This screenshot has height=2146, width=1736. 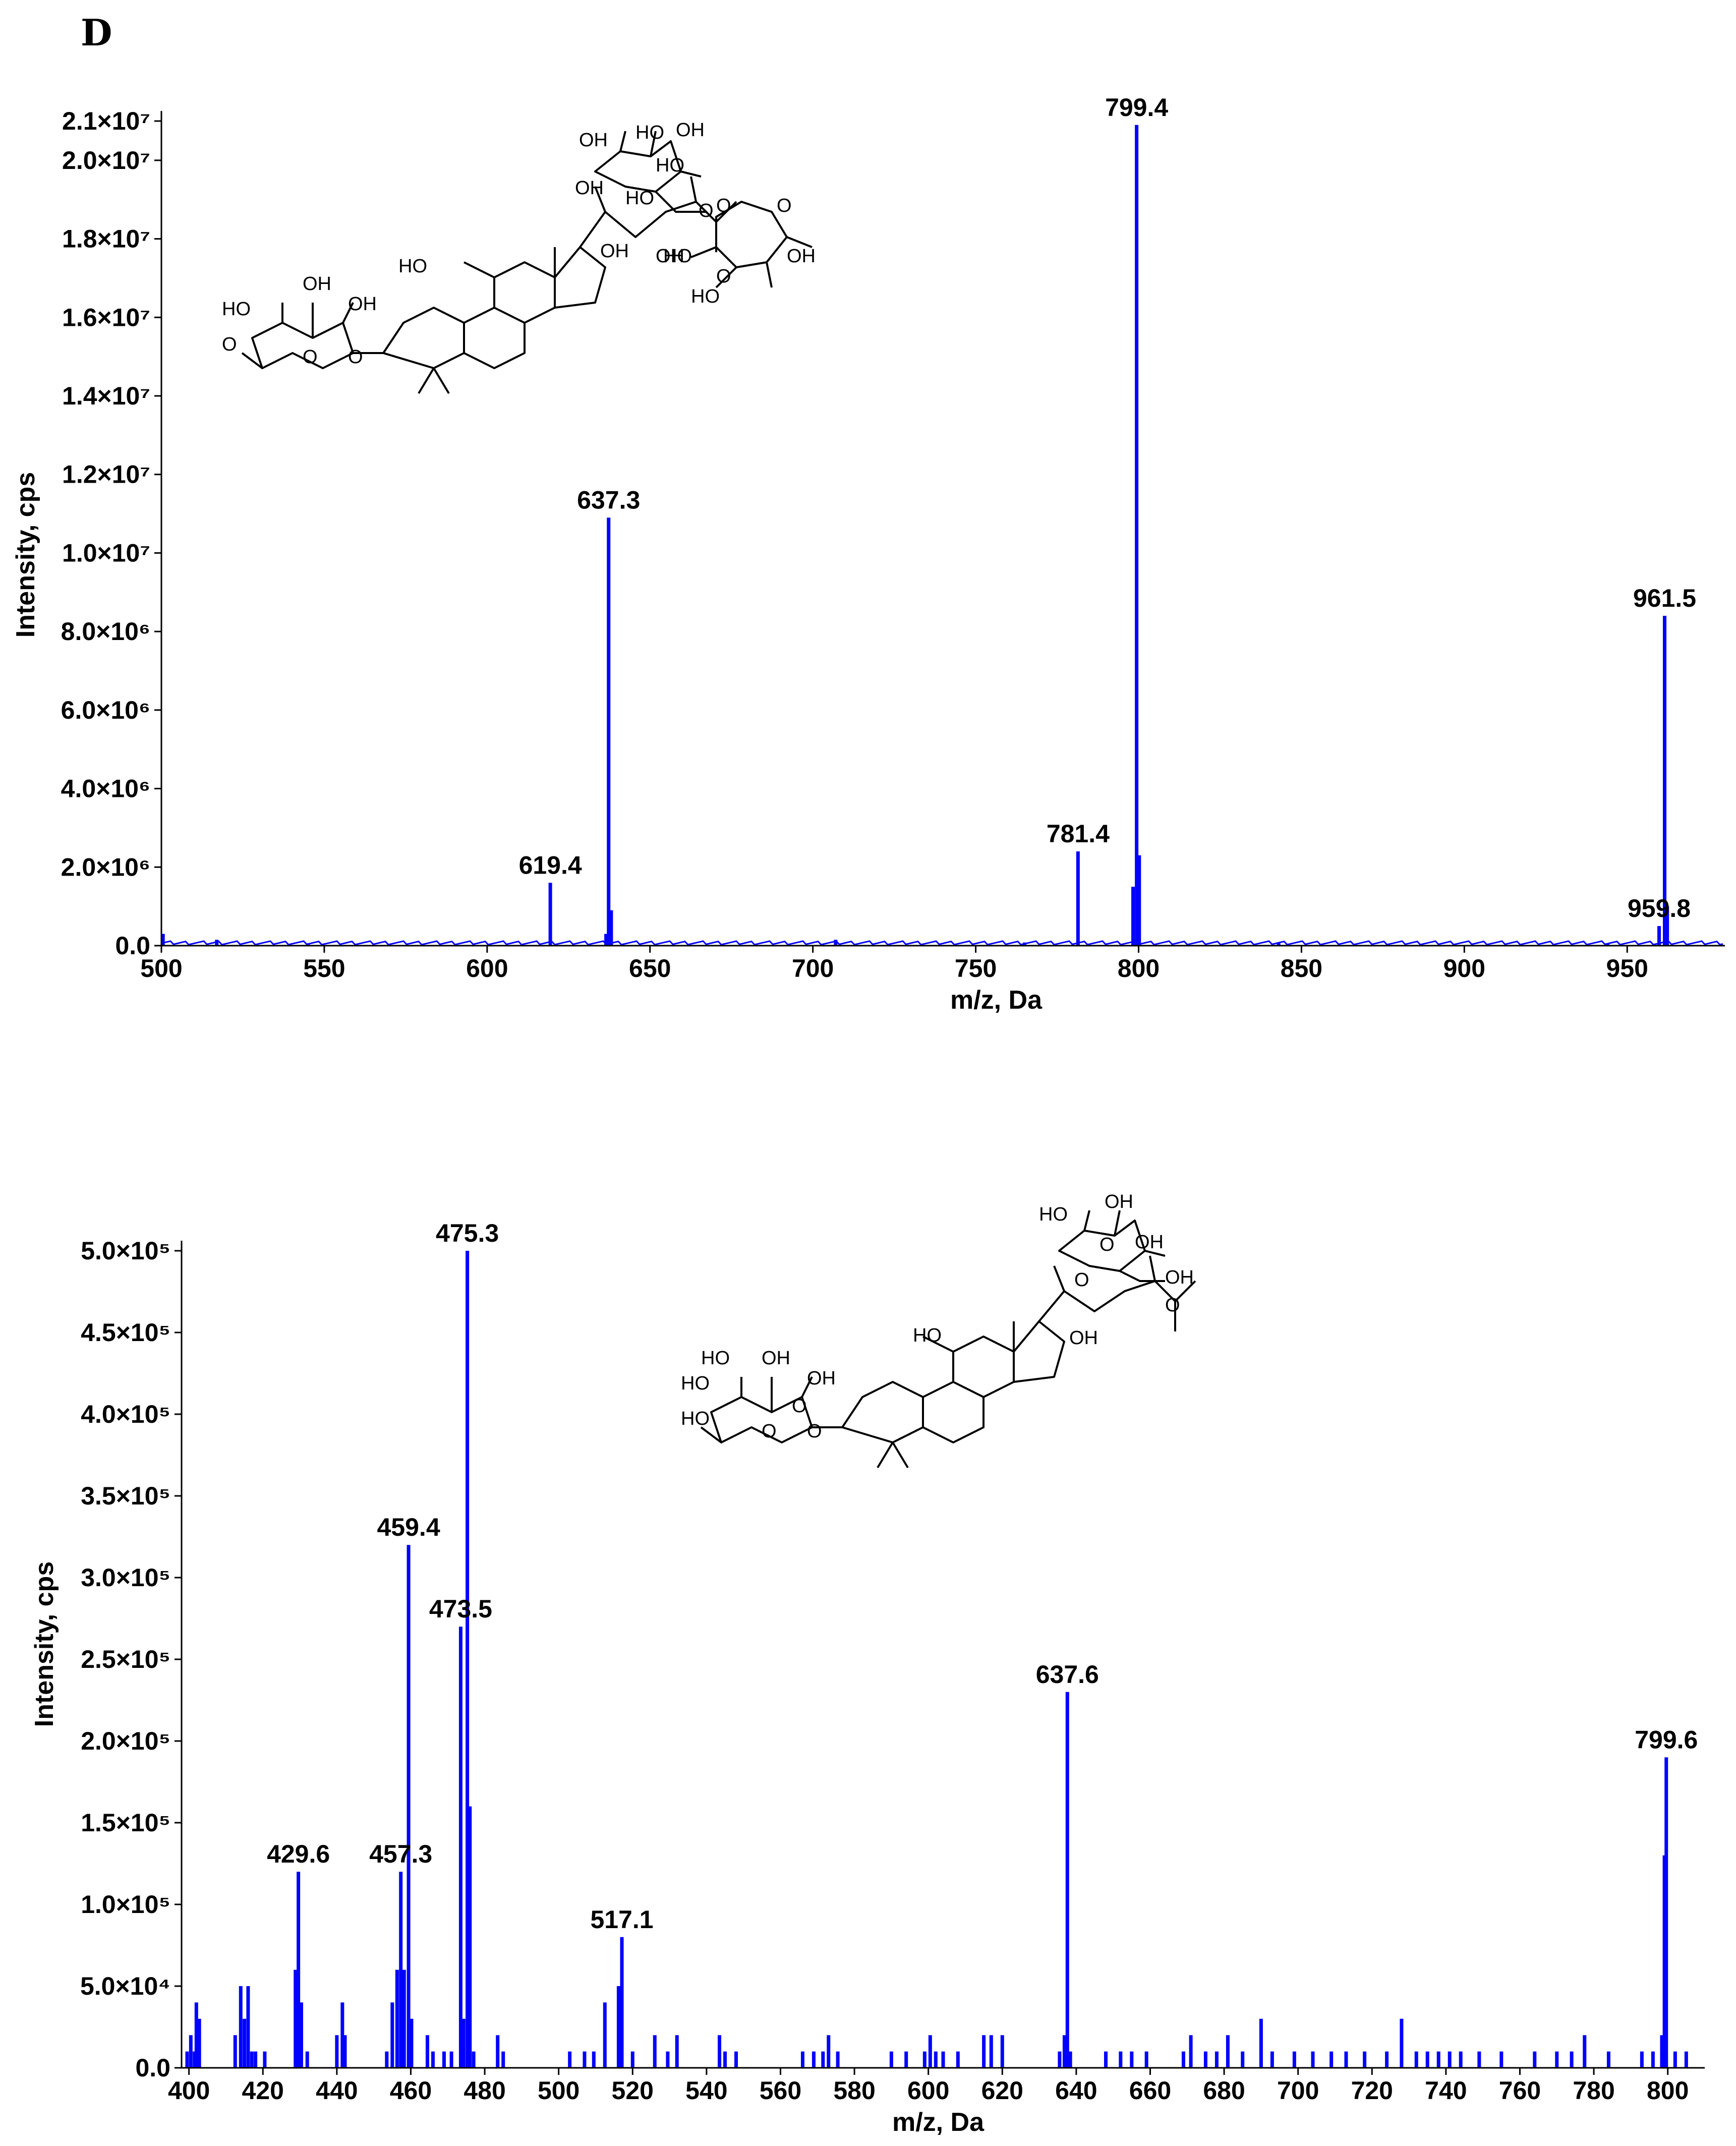 What do you see at coordinates (96, 32) in the screenshot?
I see `panel-label: D` at bounding box center [96, 32].